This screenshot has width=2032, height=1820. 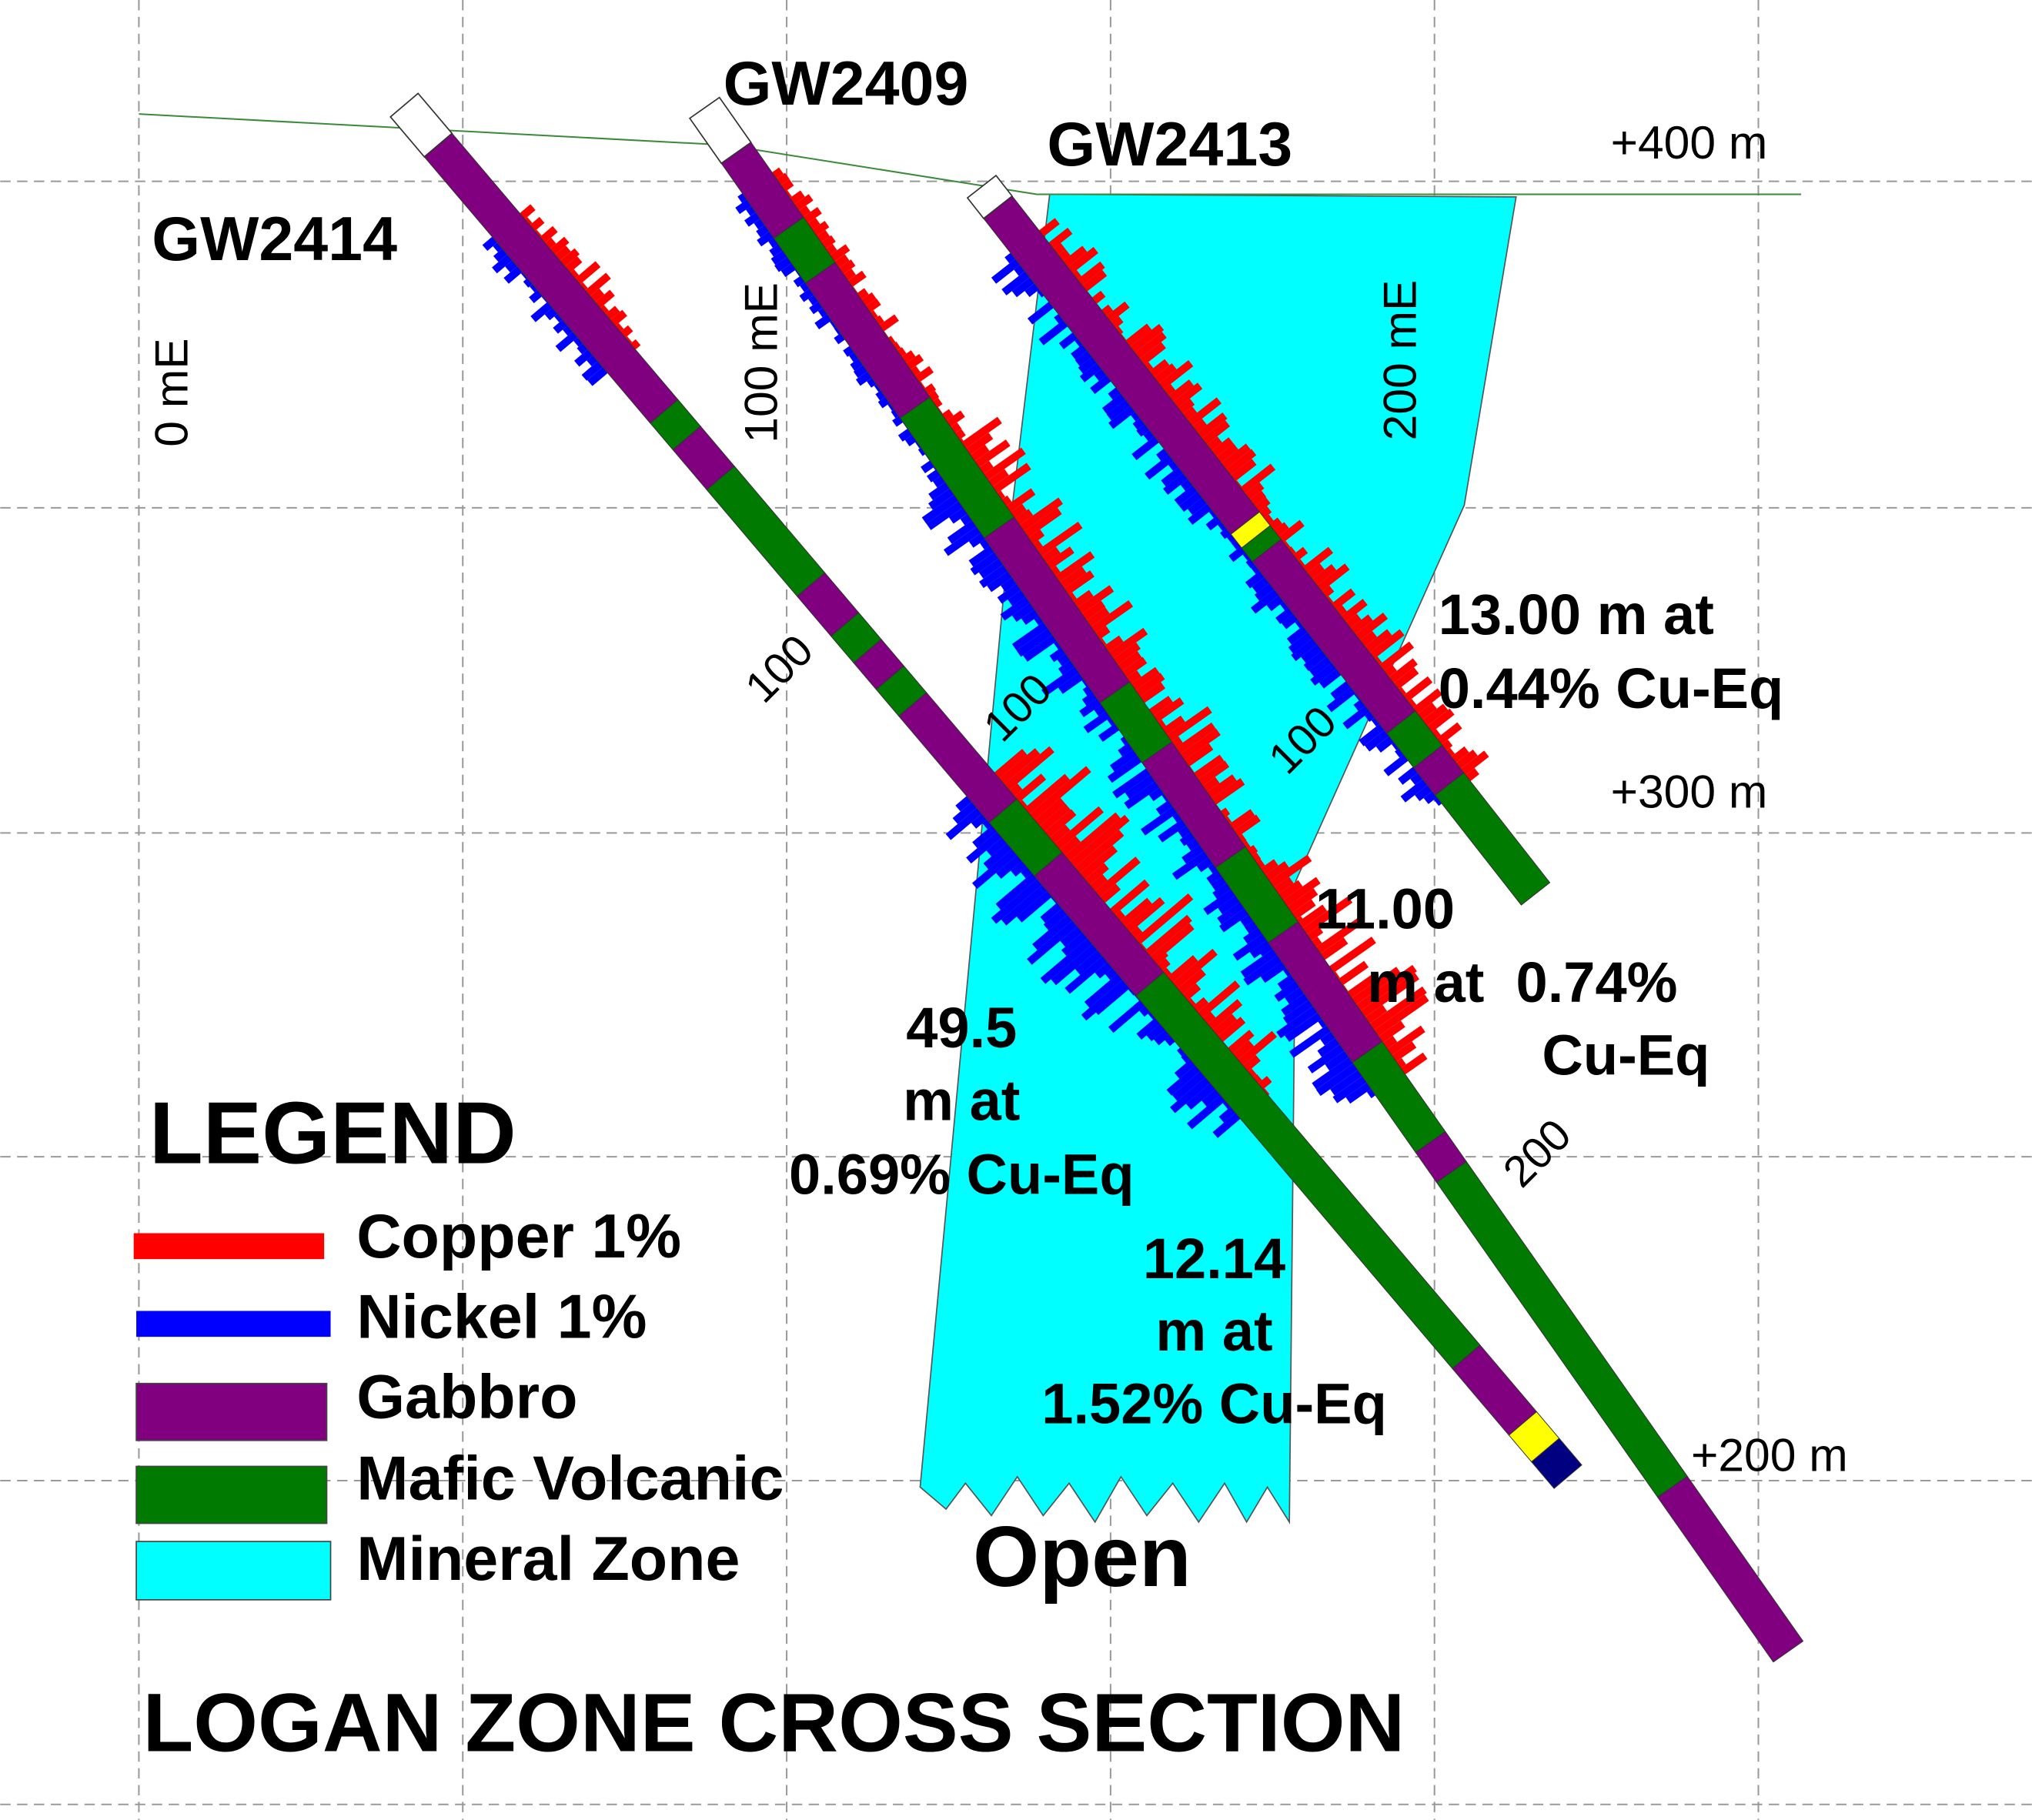 I want to click on intercept-text: m at, so click(x=1213, y=1331).